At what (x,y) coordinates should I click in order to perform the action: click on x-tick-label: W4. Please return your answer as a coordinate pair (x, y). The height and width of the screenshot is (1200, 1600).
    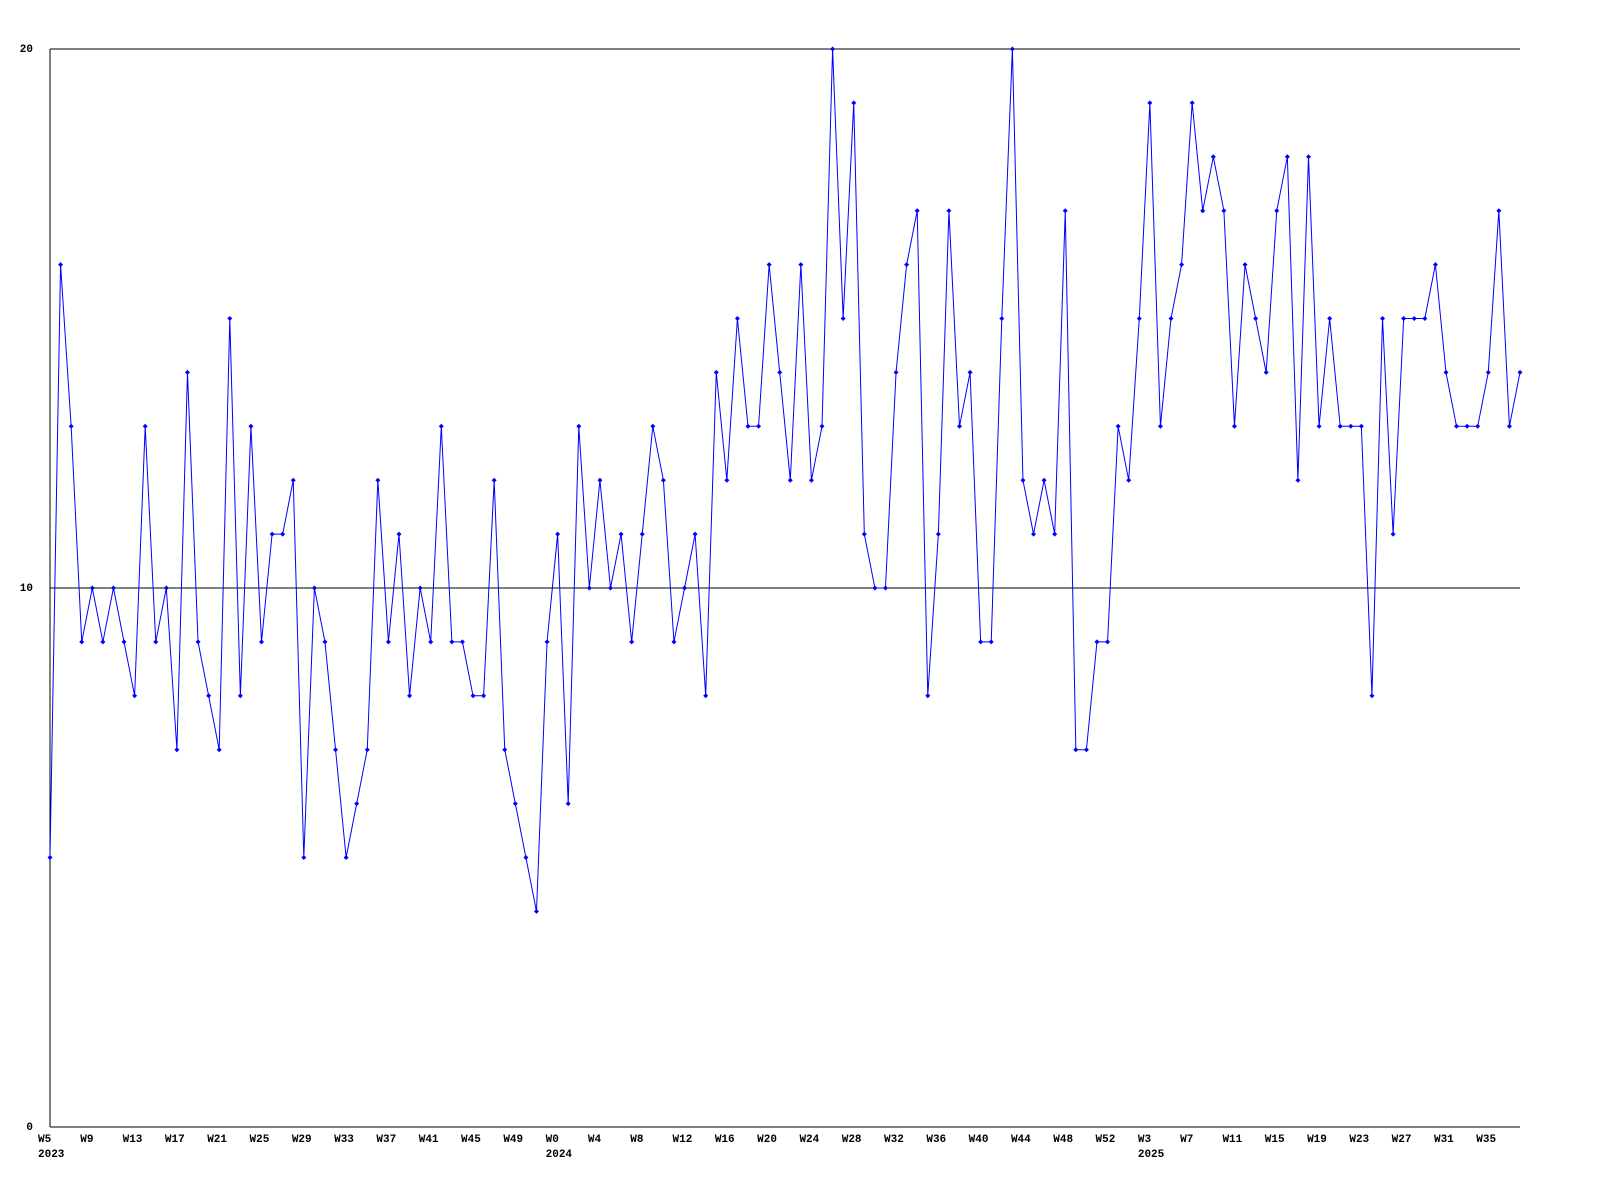
    Looking at the image, I should click on (595, 1140).